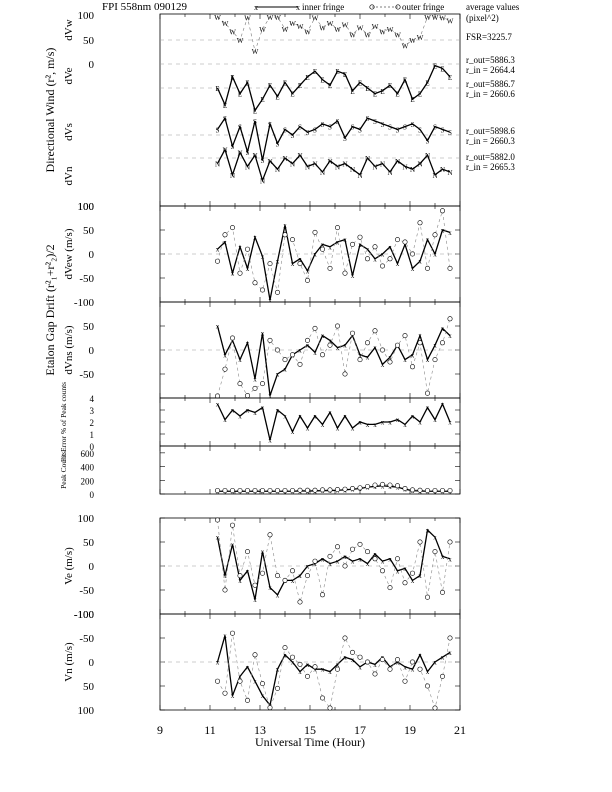 Image resolution: width=612 pixels, height=792 pixels. Describe the element at coordinates (210, 730) in the screenshot. I see `x-tick-label: 11` at that location.